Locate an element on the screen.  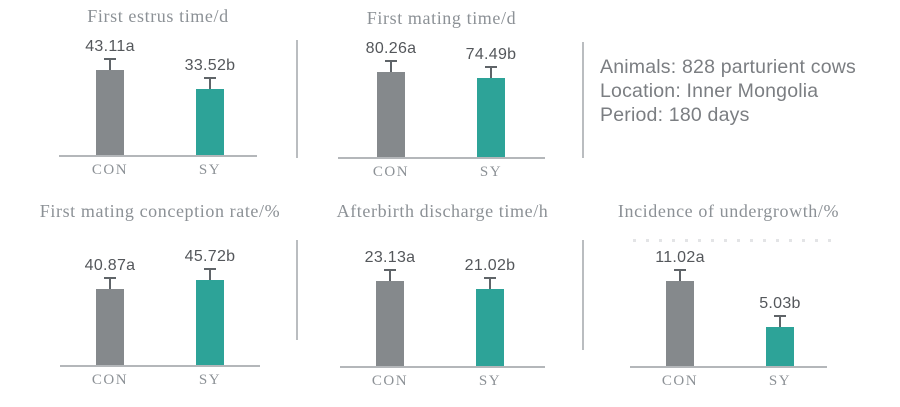
bar-value-label: 74.49b is located at coordinates (491, 54).